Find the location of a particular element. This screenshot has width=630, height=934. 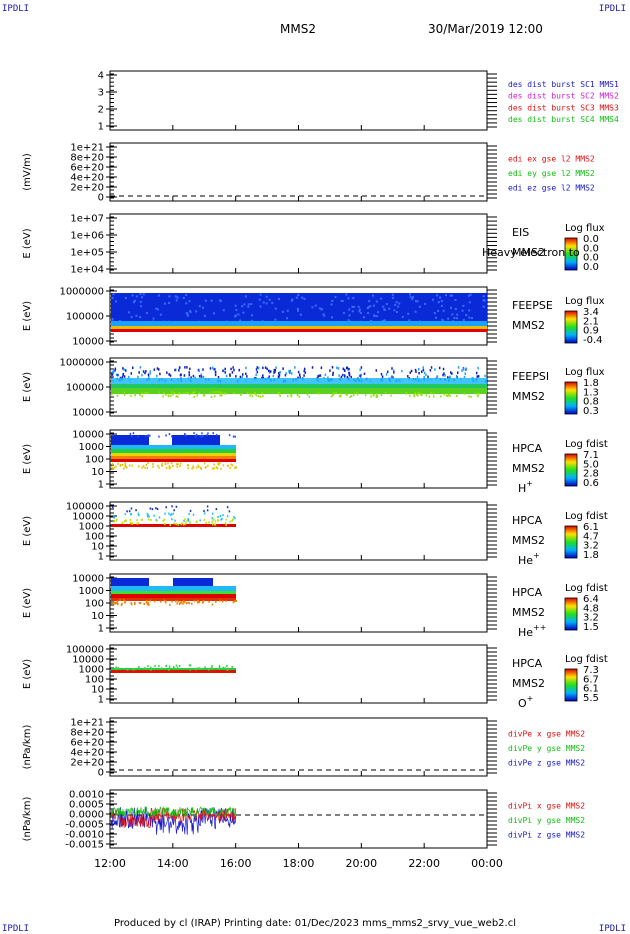

y-tick-label: 10 is located at coordinates (97, 547).